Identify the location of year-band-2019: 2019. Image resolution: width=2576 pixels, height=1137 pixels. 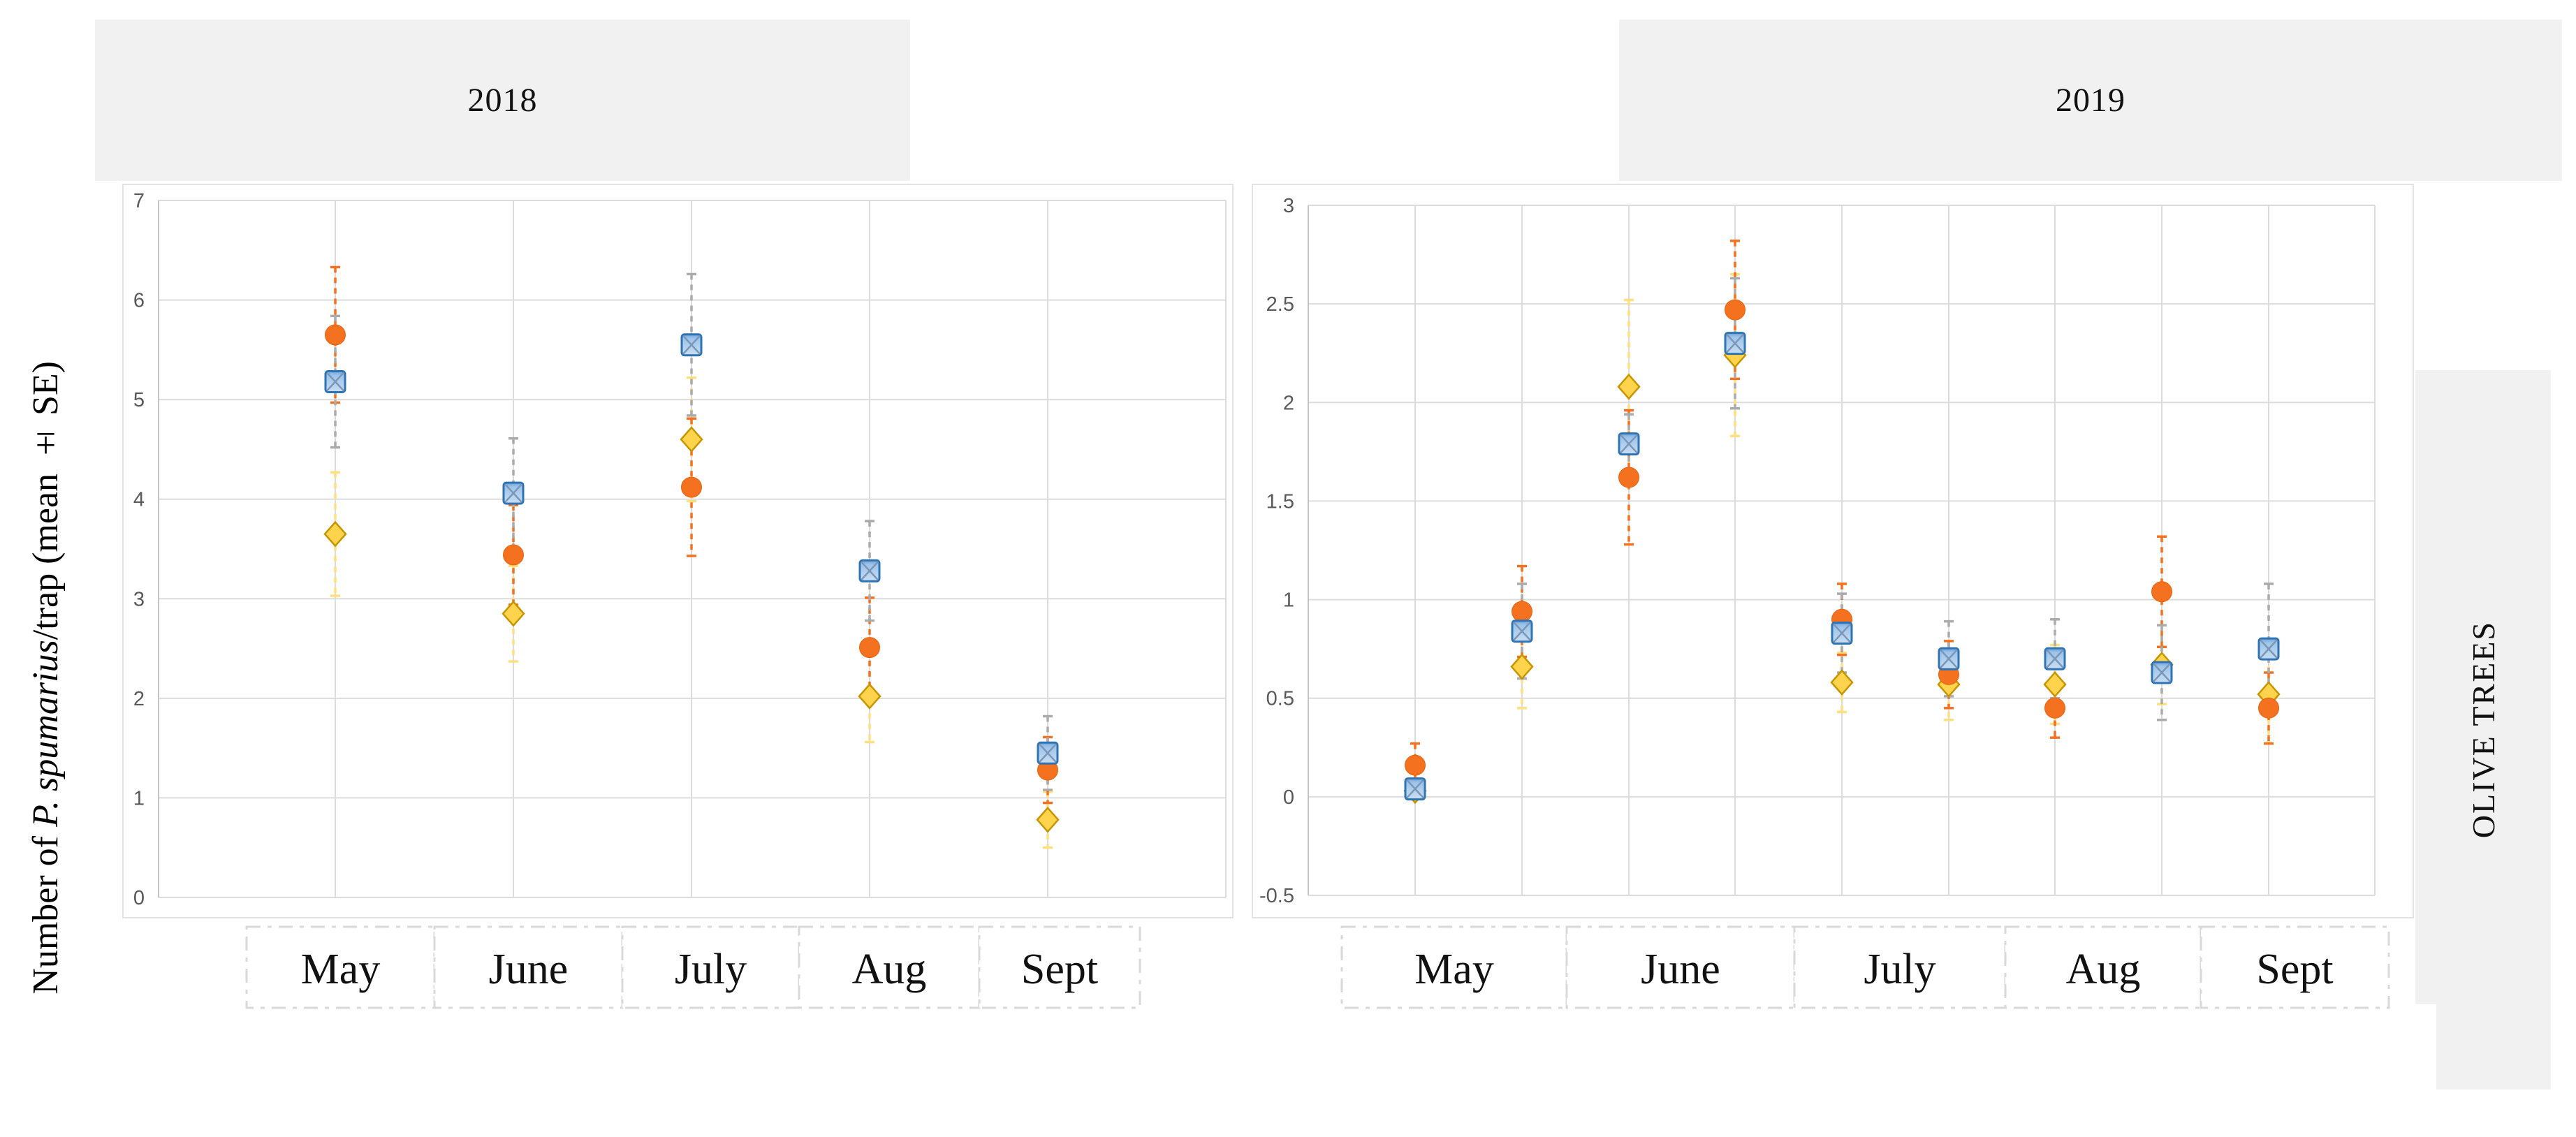
(2090, 100).